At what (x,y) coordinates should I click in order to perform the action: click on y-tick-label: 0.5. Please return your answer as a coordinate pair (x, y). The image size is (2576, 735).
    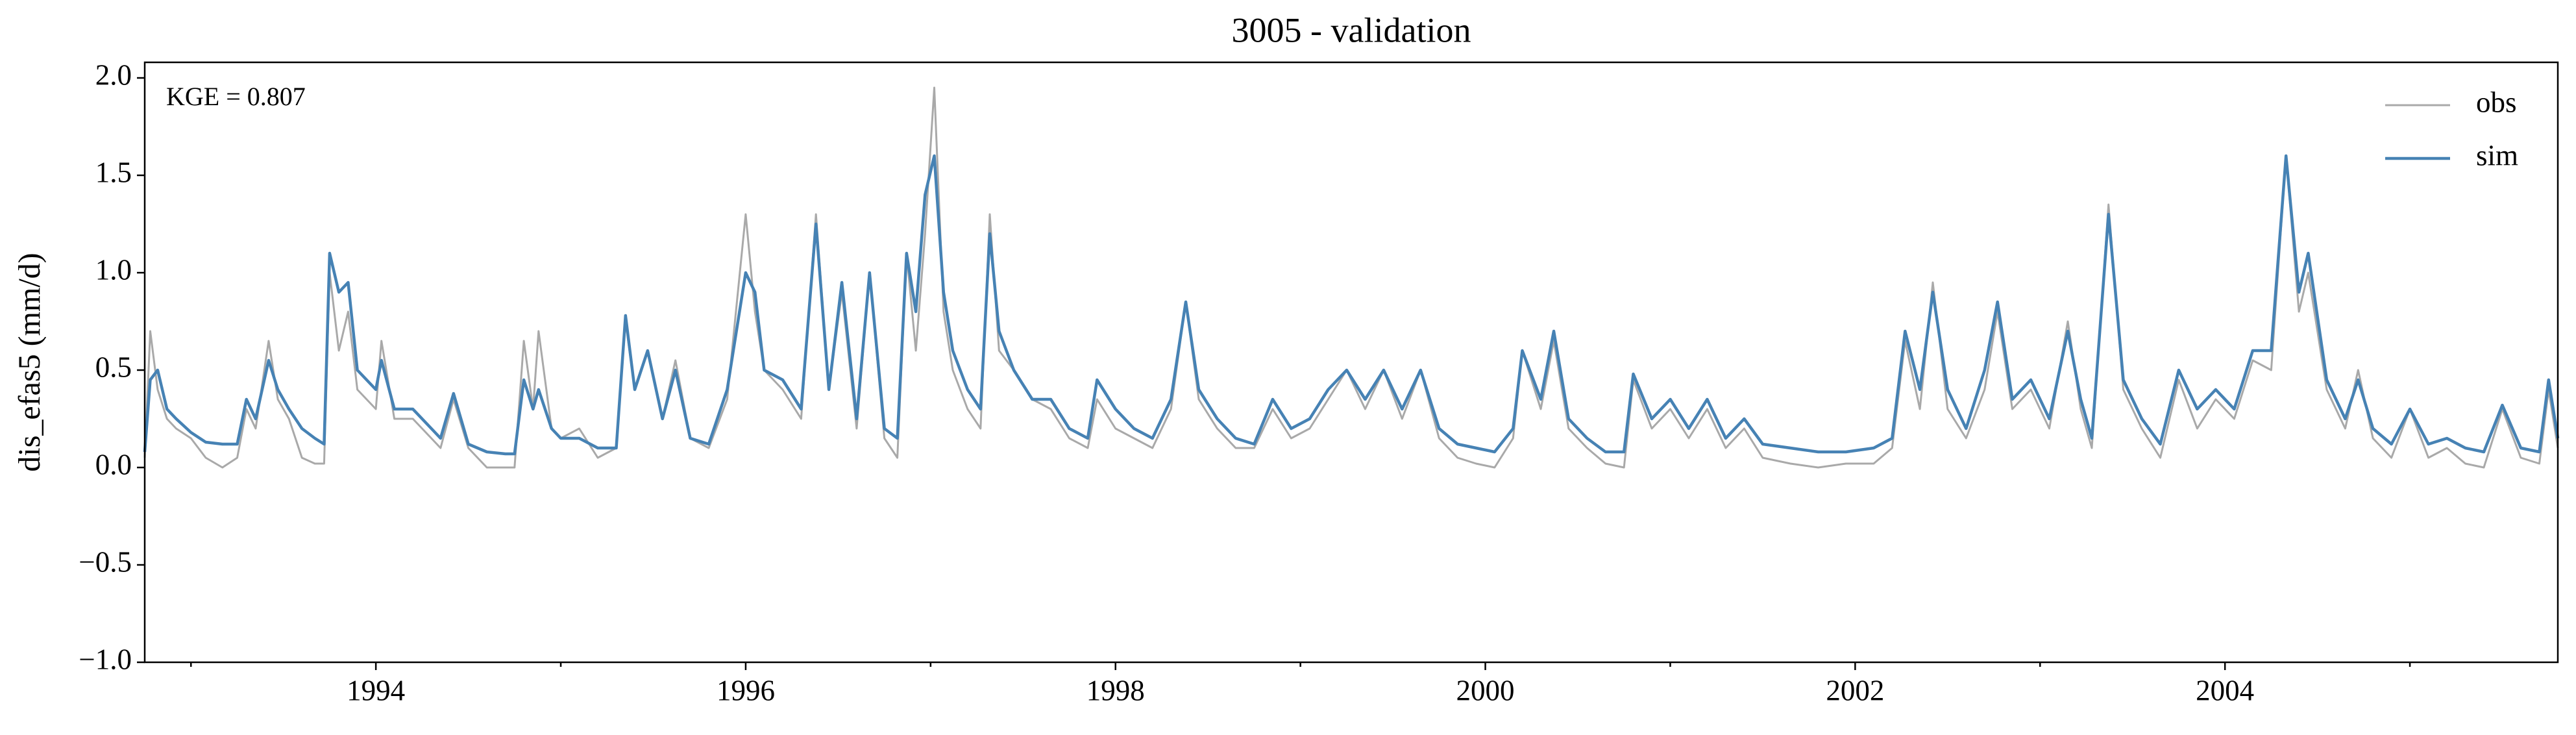
    Looking at the image, I should click on (113, 367).